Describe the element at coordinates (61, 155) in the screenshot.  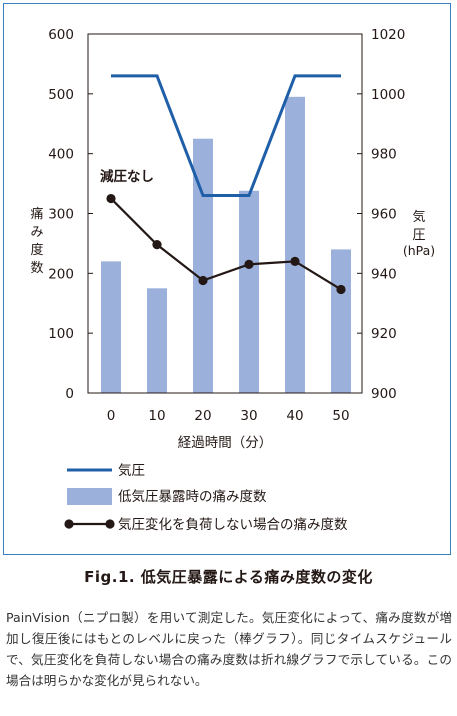
I see `left-tick-label: 400` at that location.